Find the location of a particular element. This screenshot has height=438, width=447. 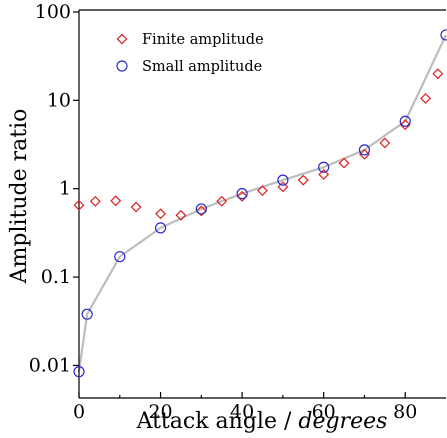

legend-small-label: Small amplitude is located at coordinates (202, 67).